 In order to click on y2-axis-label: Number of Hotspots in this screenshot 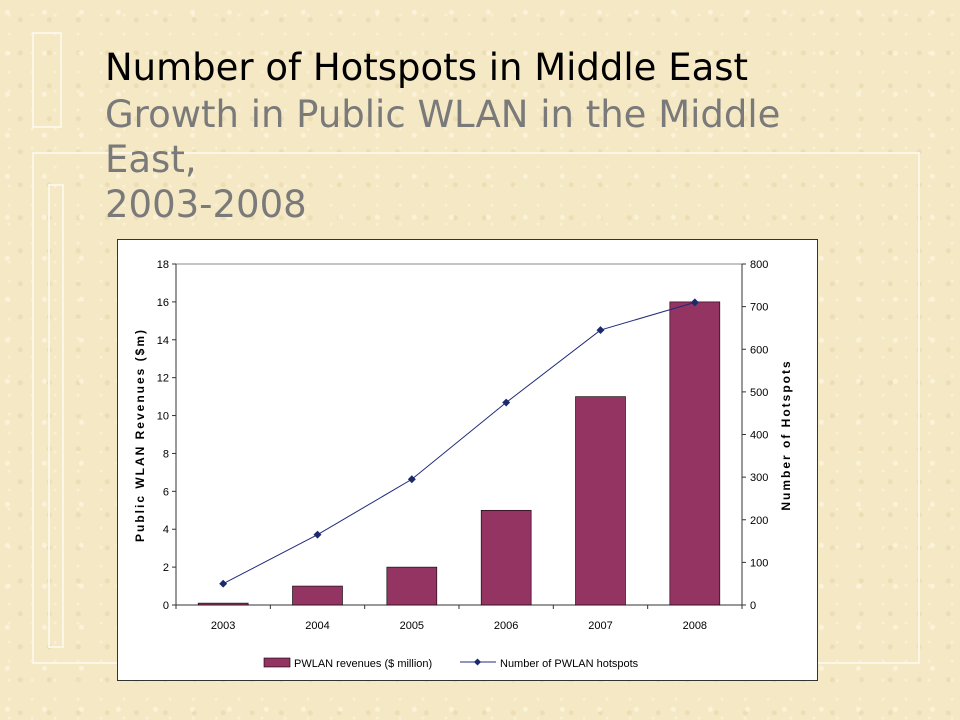, I will do `click(786, 434)`.